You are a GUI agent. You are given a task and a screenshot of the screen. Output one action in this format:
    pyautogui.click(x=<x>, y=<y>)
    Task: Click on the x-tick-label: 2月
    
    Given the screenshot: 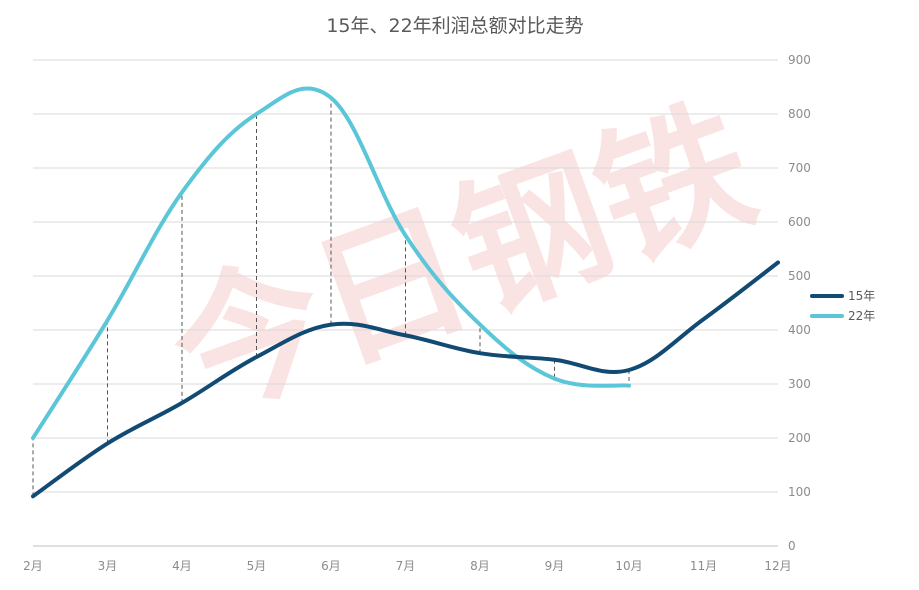 What is the action you would take?
    pyautogui.click(x=33, y=566)
    